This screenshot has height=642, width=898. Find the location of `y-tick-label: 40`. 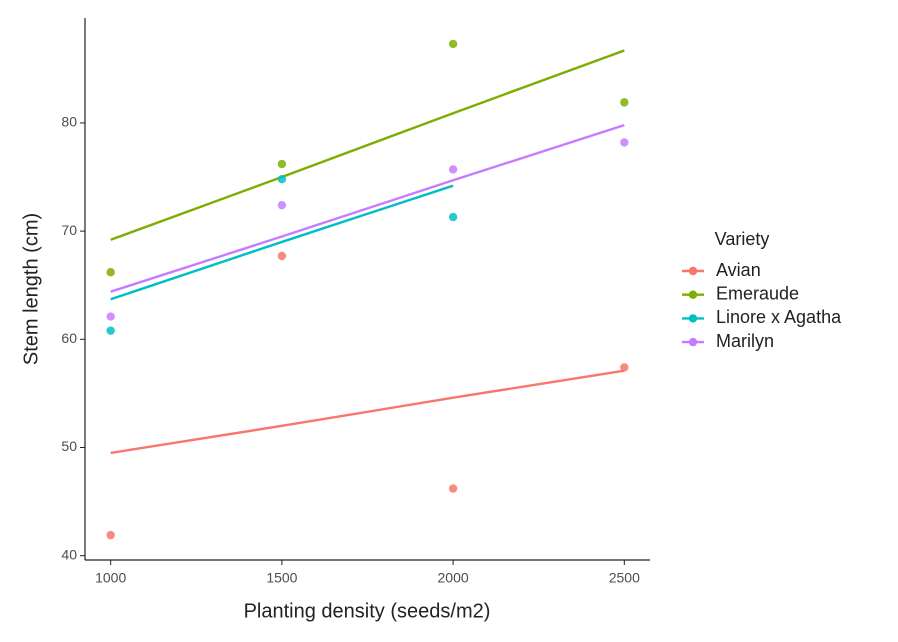

y-tick-label: 40 is located at coordinates (69, 554).